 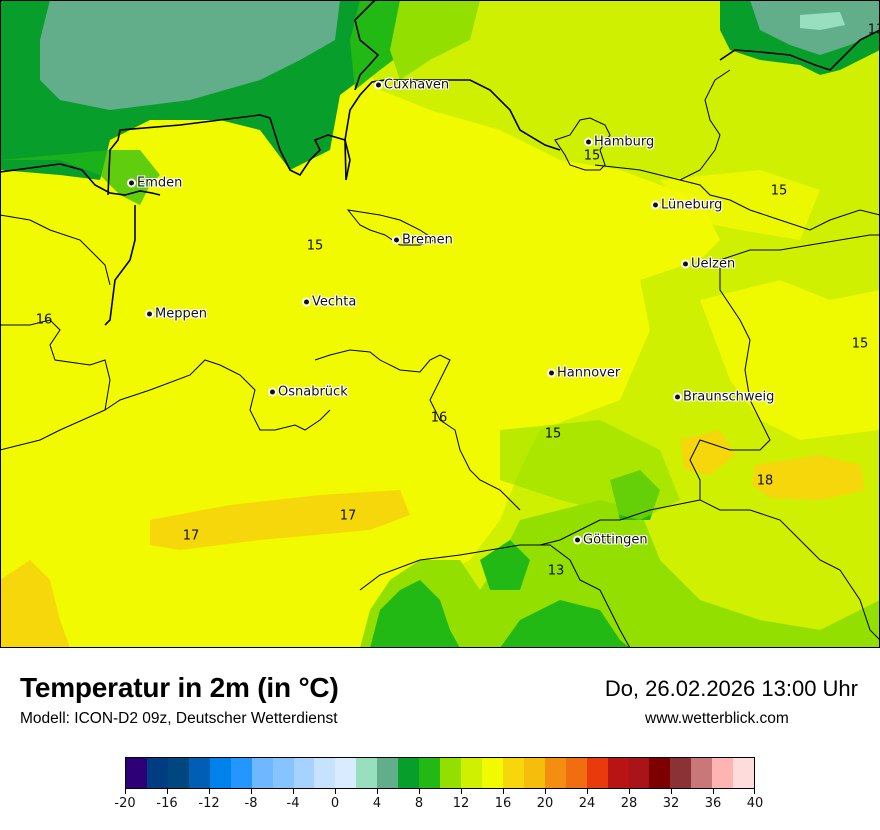 I want to click on legend-tick-label: 4, so click(x=377, y=803).